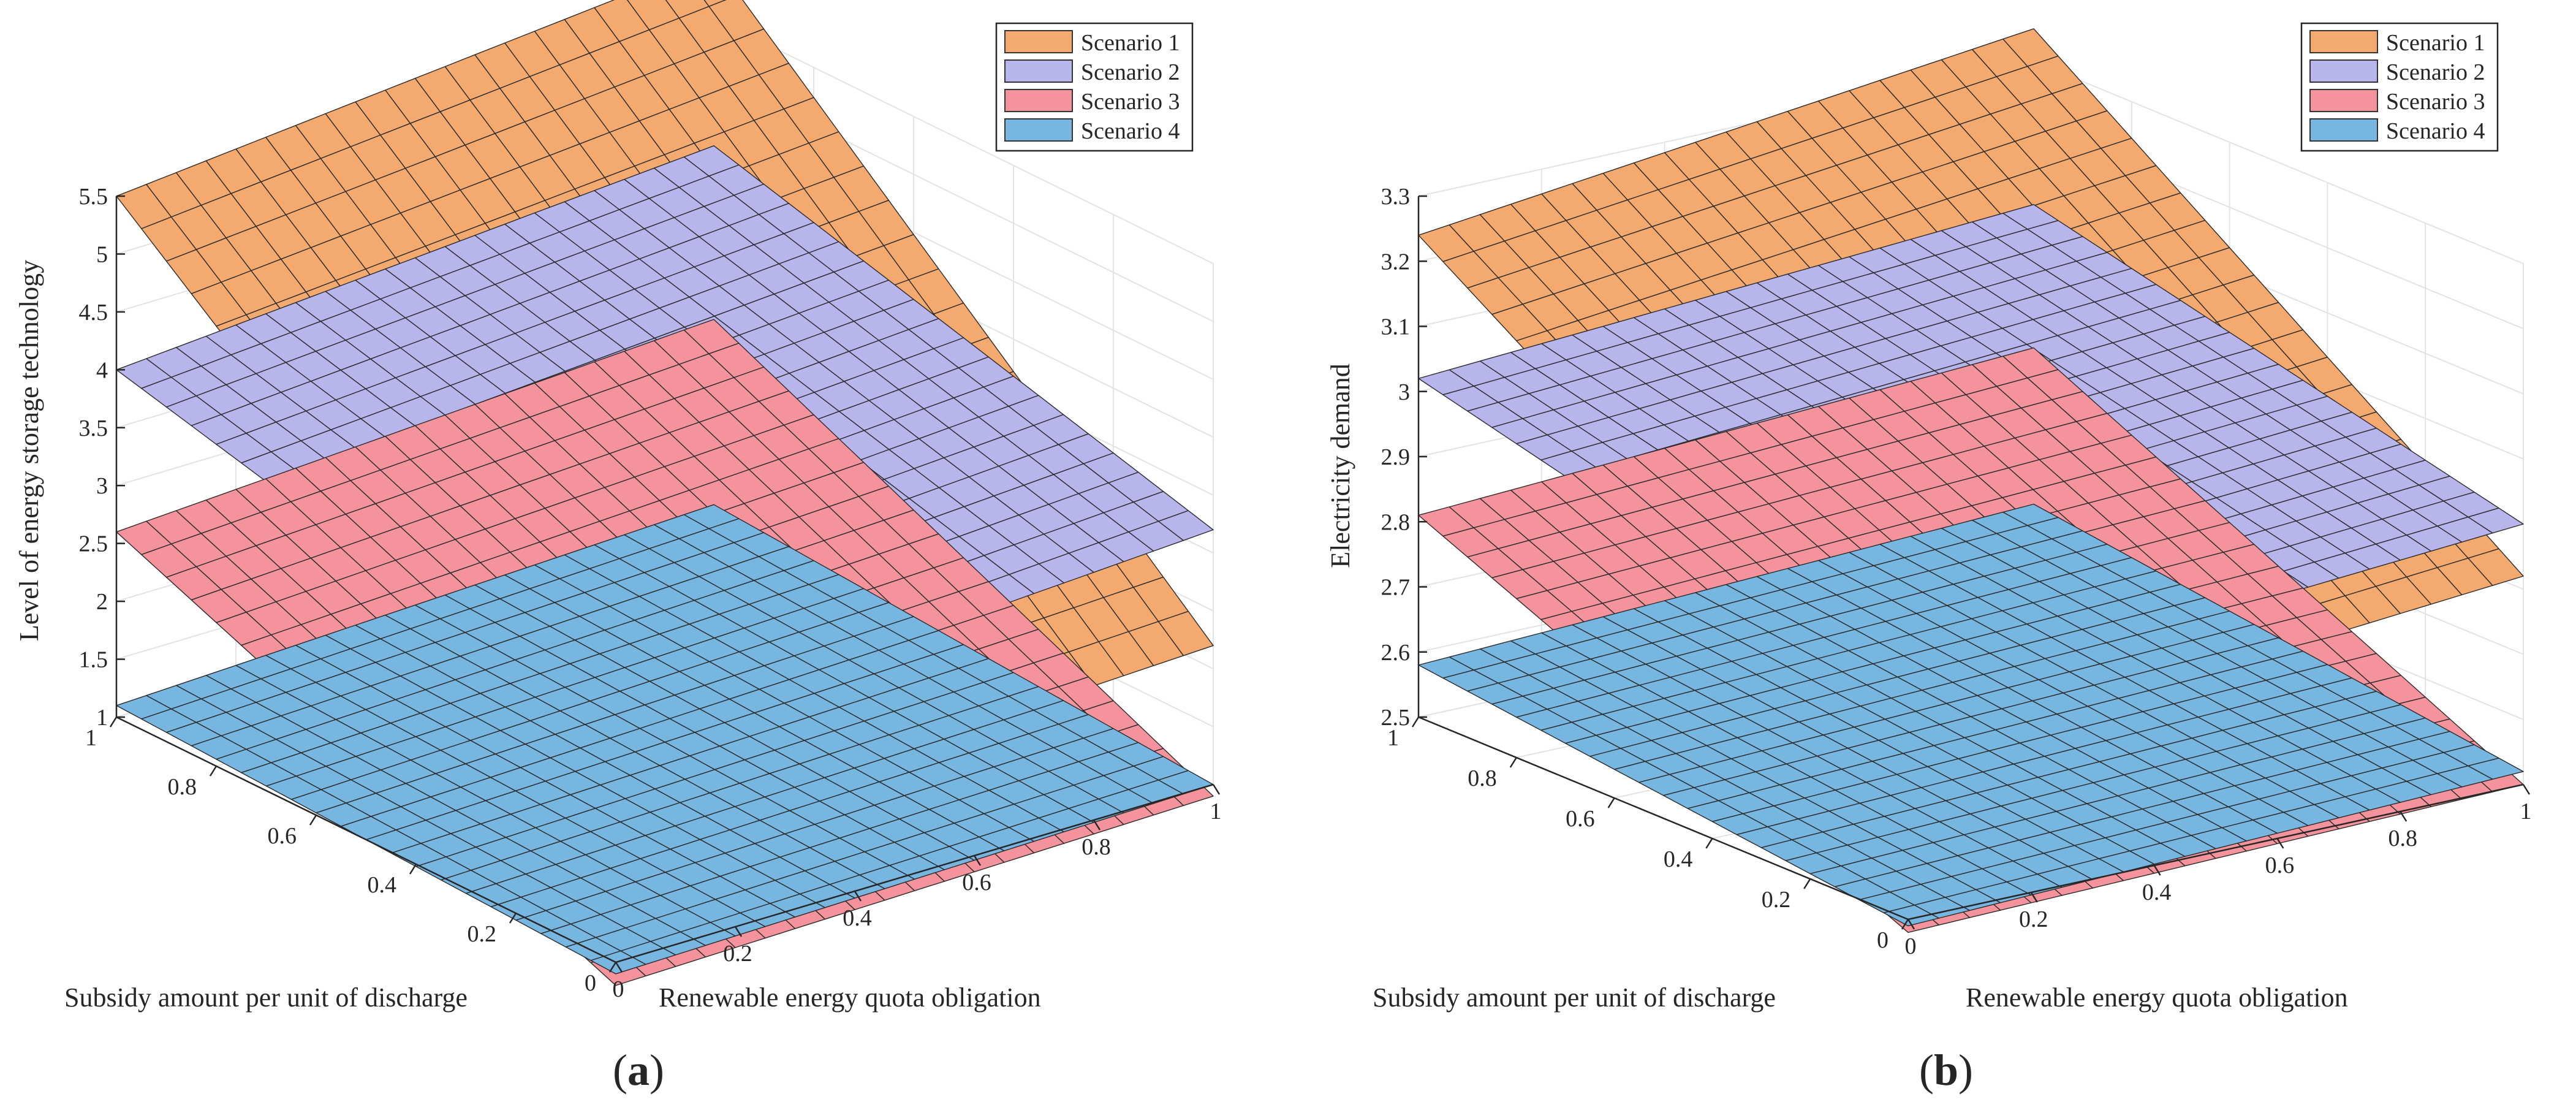 Image resolution: width=2576 pixels, height=1110 pixels. What do you see at coordinates (1130, 131) in the screenshot?
I see `panel-a-legend-label-4: Scenario 4` at bounding box center [1130, 131].